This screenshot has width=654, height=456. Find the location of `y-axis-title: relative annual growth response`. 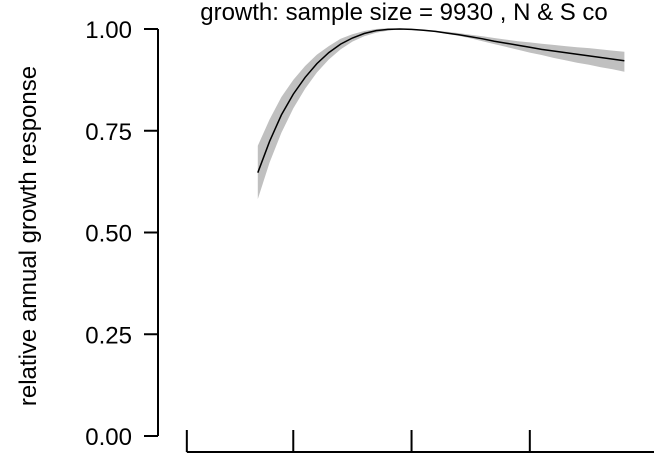

y-axis-title: relative annual growth response is located at coordinates (28, 236).